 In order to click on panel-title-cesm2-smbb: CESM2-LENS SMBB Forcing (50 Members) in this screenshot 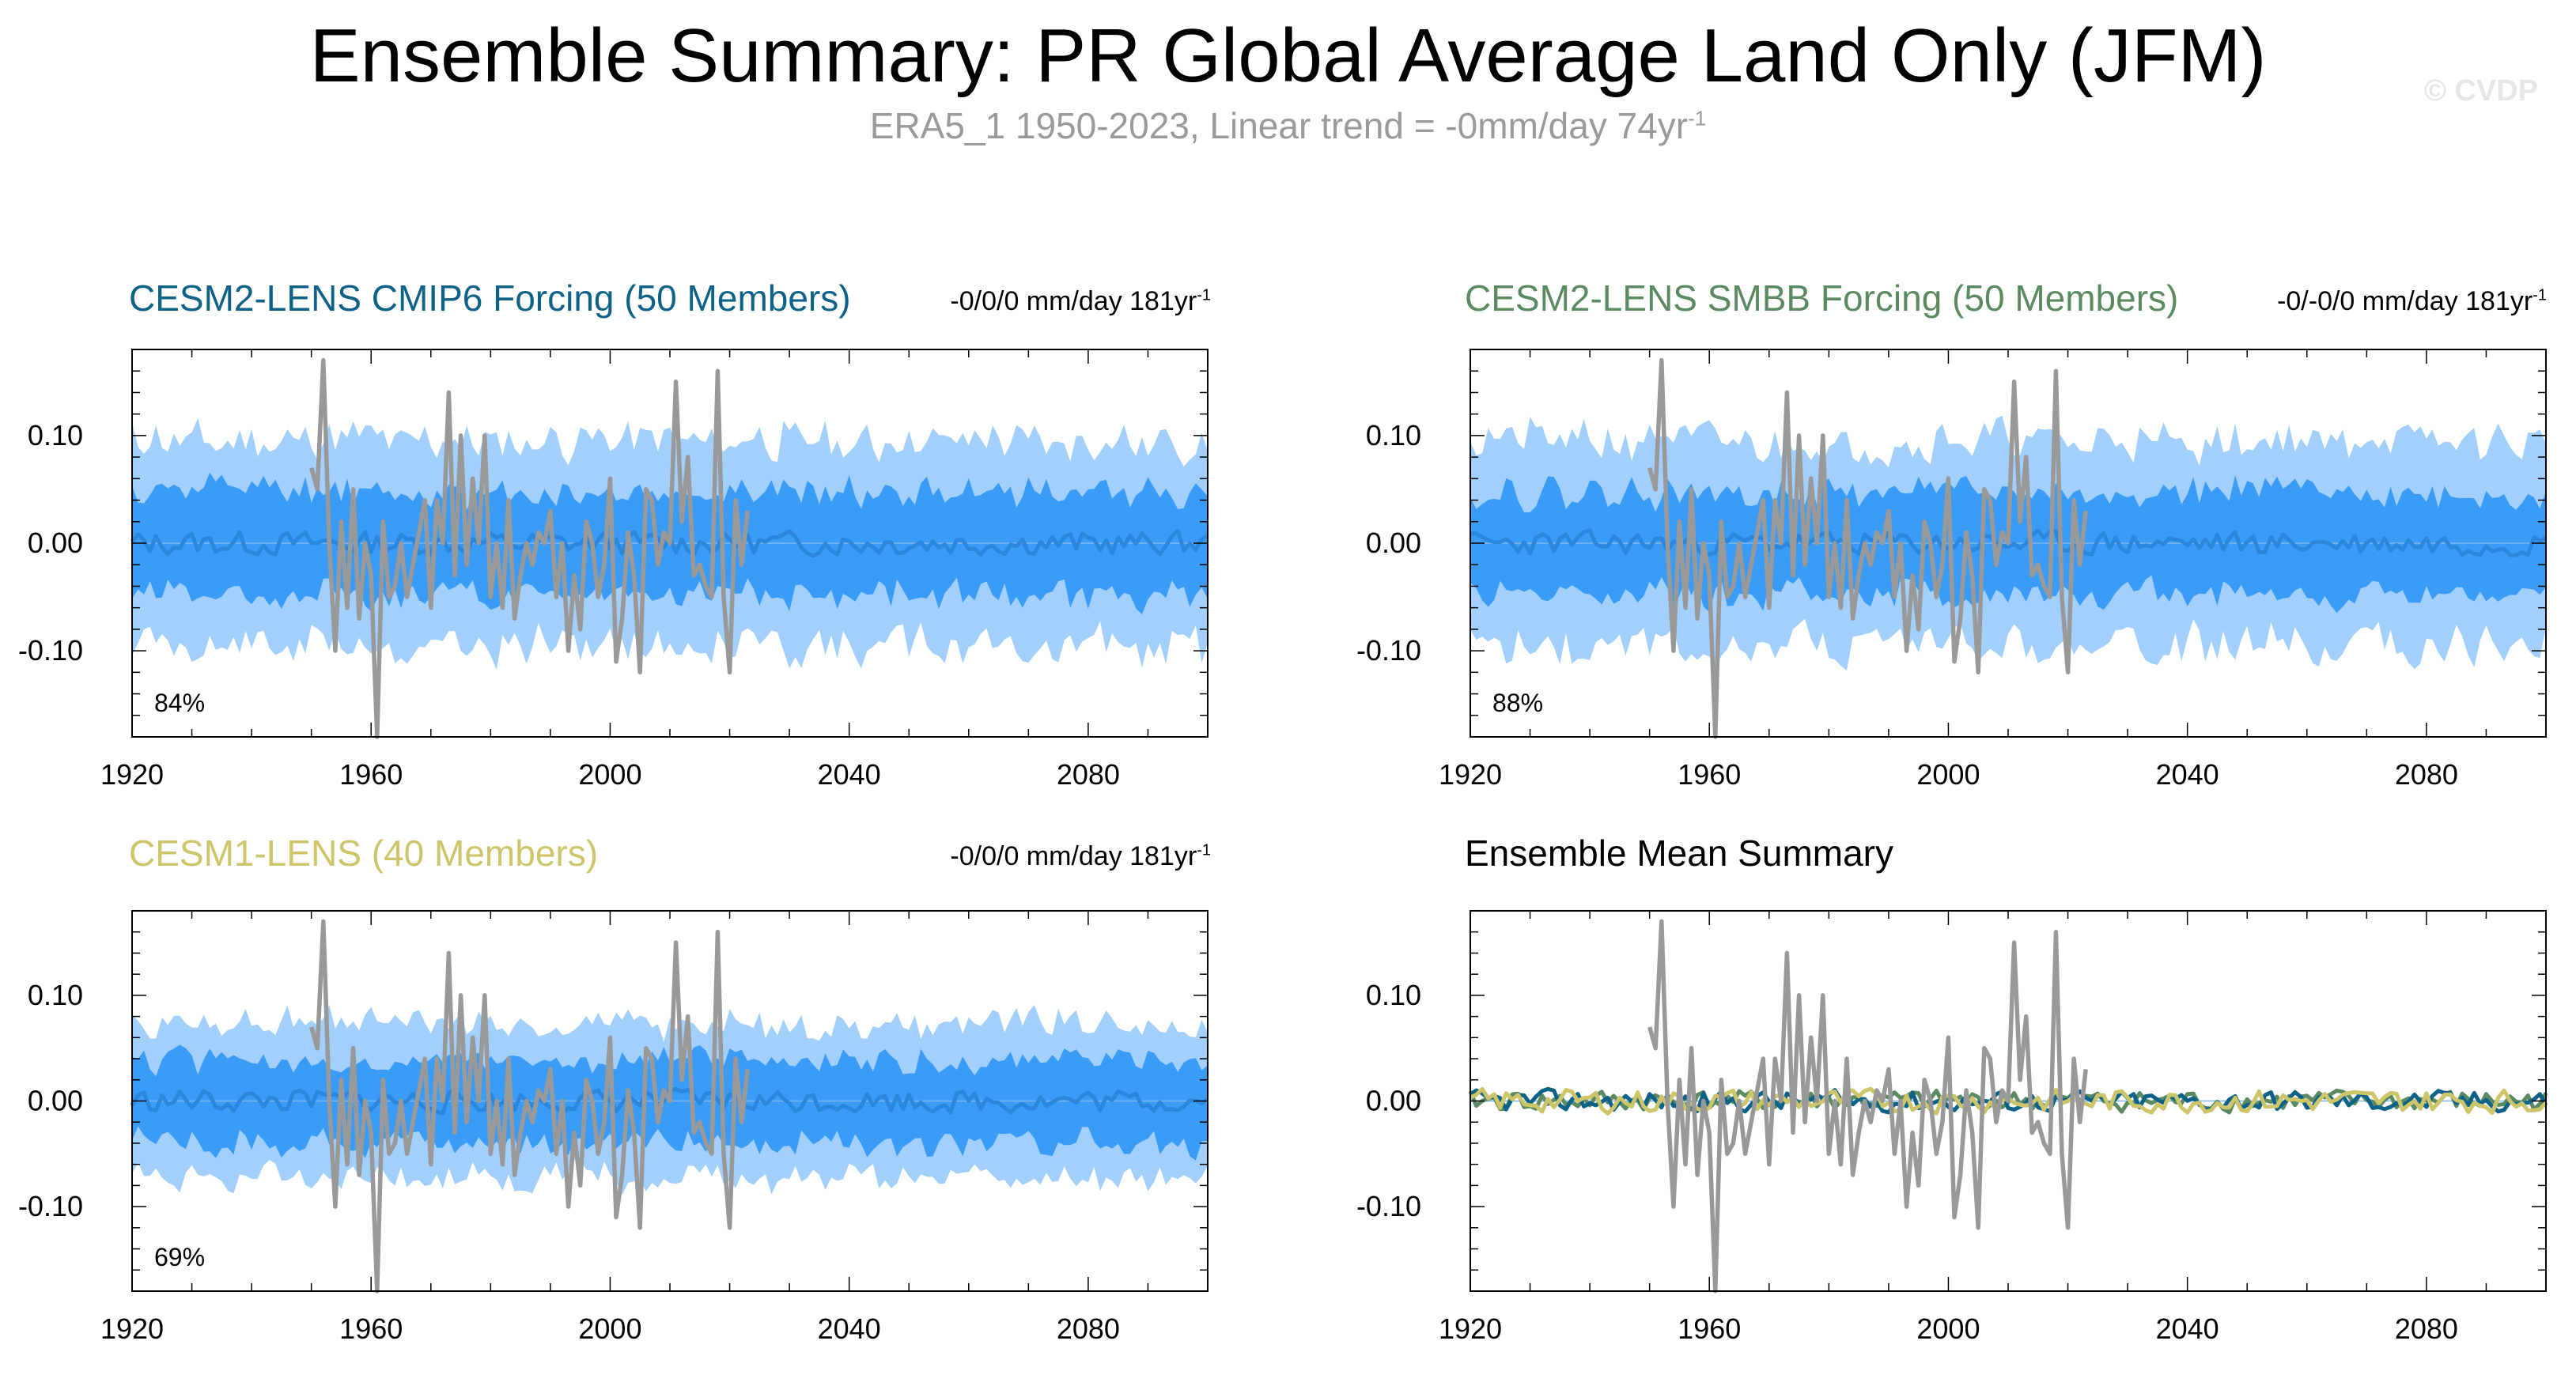, I will do `click(1822, 298)`.